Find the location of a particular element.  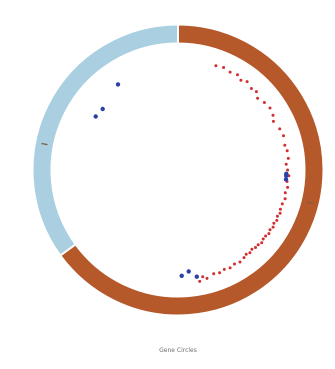

ring-ticks is located at coordinates (177, 173).